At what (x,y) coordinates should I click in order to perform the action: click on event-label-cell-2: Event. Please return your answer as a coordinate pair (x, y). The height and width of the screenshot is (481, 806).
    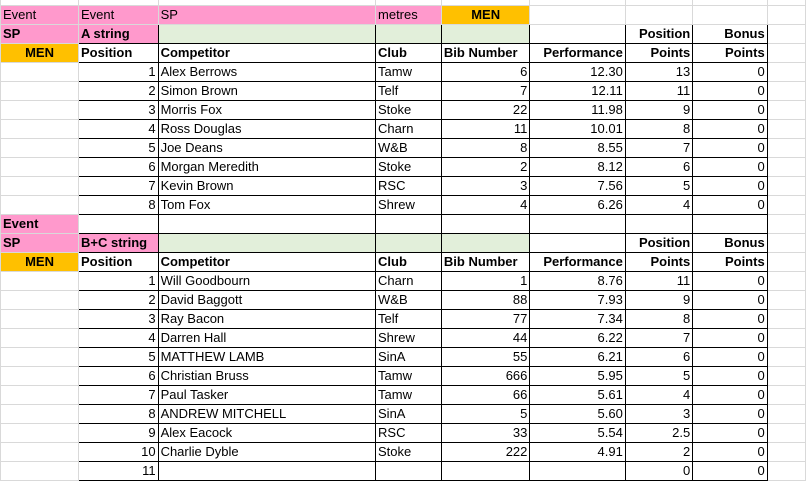
    Looking at the image, I should click on (118, 15).